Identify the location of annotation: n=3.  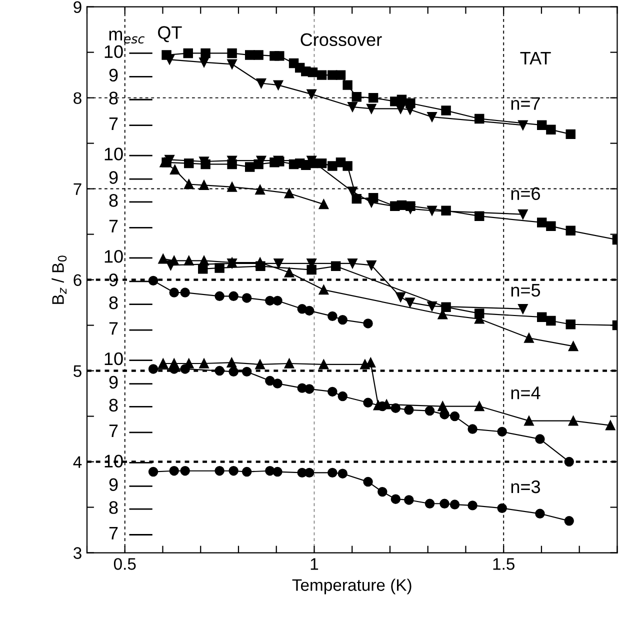
(525, 487).